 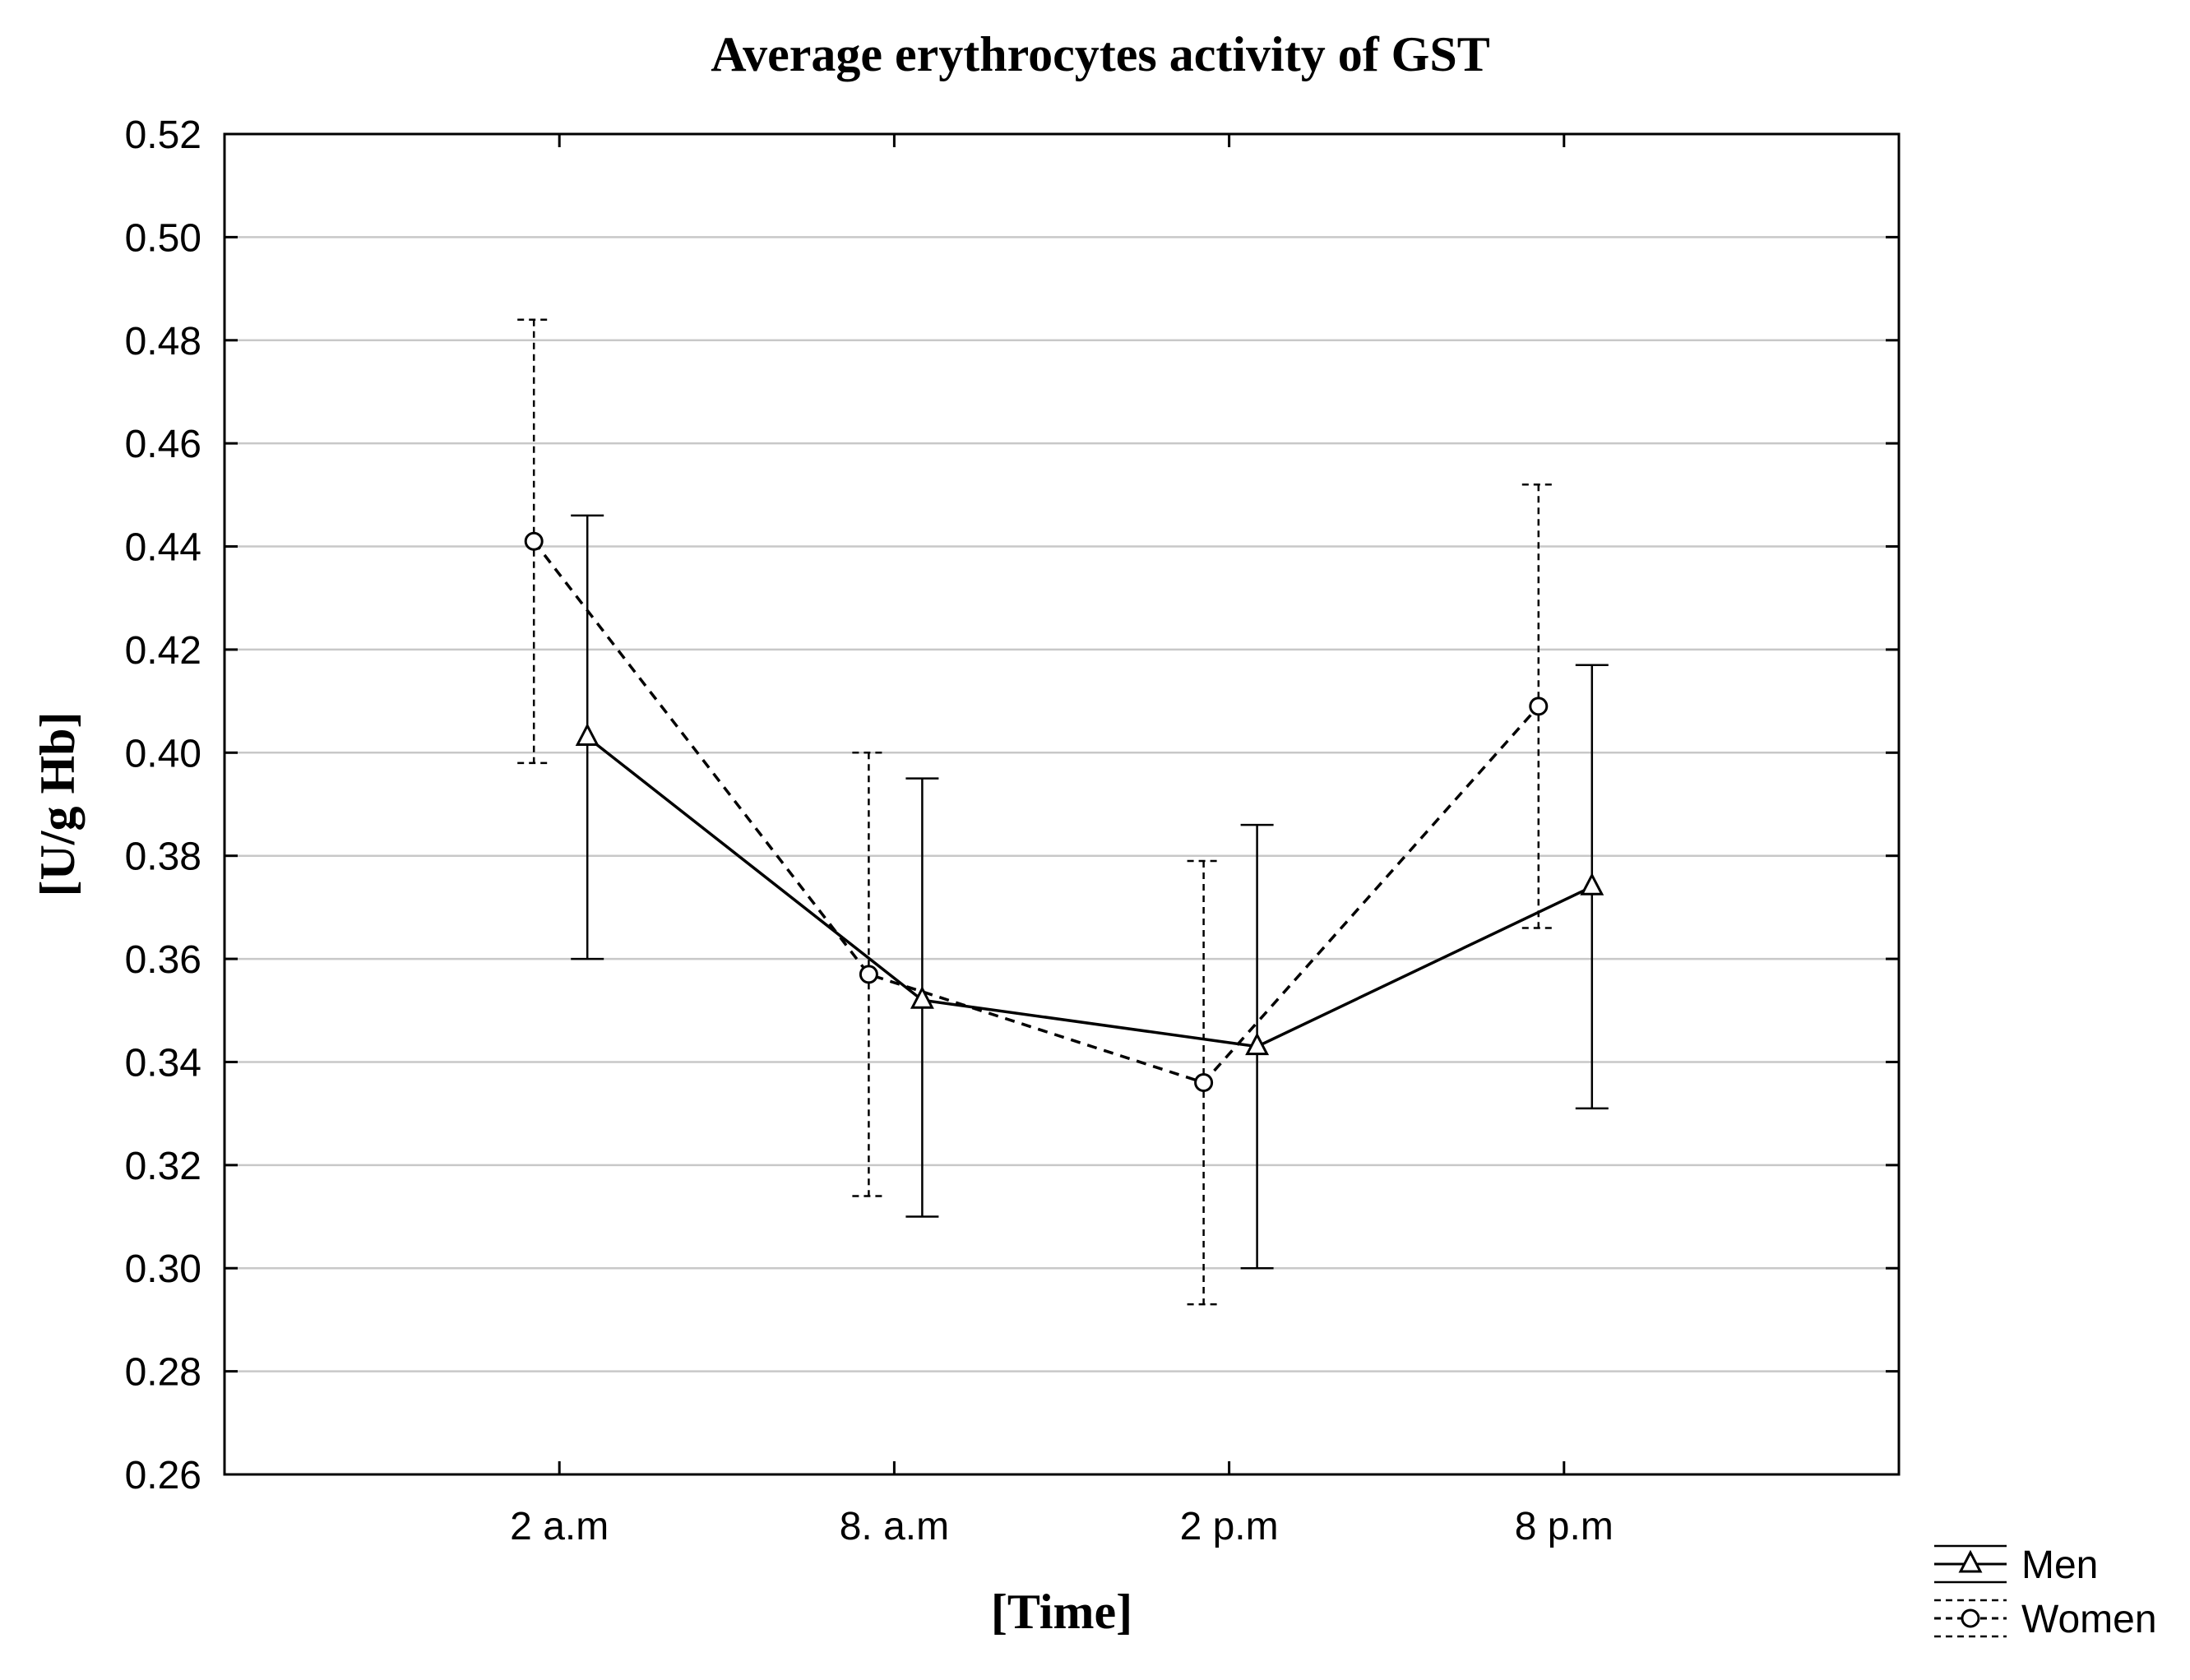 What do you see at coordinates (559, 1526) in the screenshot?
I see `x-tick-label: 2 a.m` at bounding box center [559, 1526].